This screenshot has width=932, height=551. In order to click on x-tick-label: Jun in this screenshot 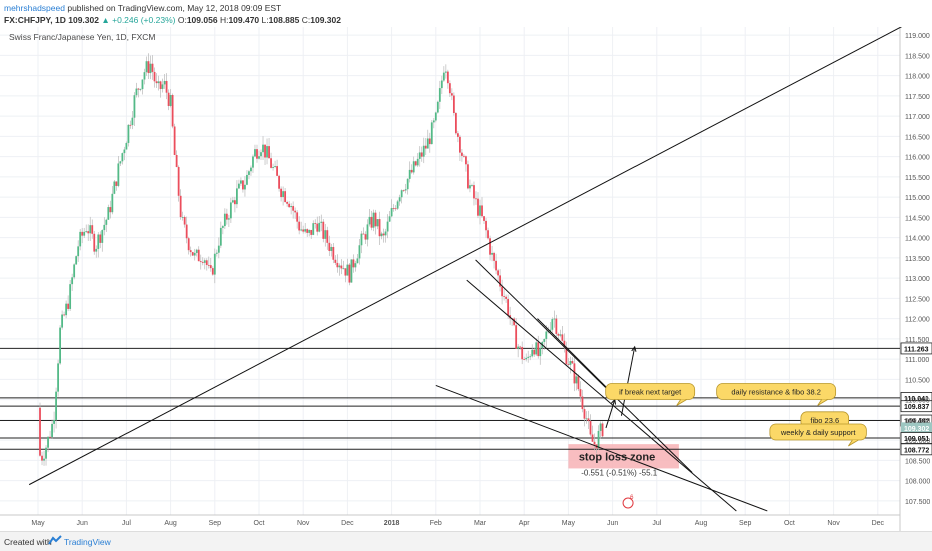, I will do `click(612, 523)`.